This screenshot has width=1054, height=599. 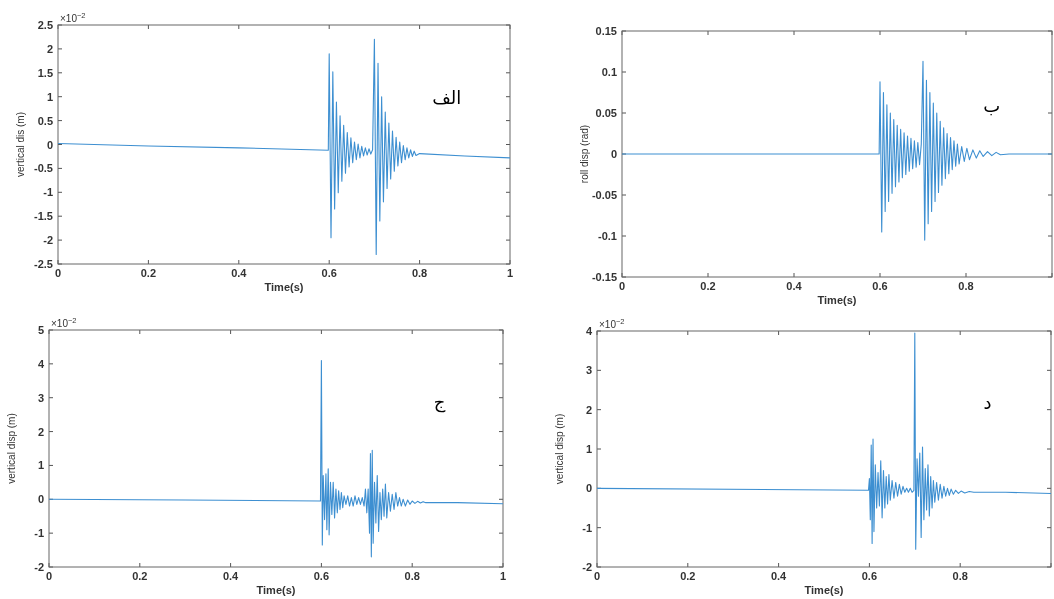 What do you see at coordinates (45, 25) in the screenshot?
I see `y-tick-label: 2.5` at bounding box center [45, 25].